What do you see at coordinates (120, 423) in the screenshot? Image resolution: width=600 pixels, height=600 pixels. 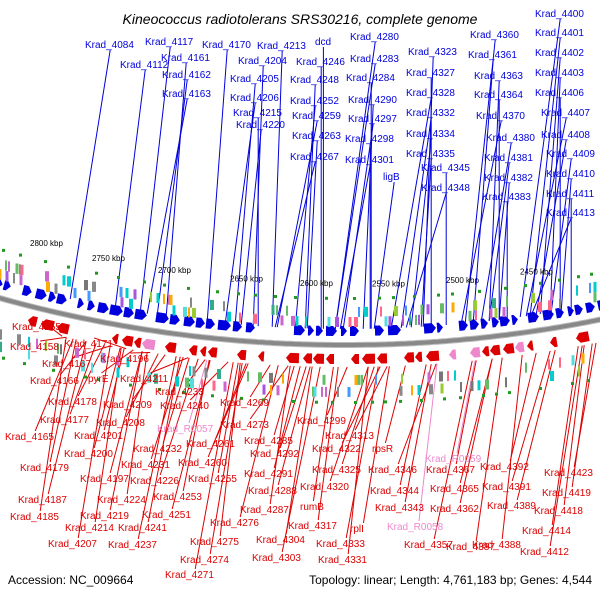 I see `reverse-gene-label: Krad_4208` at bounding box center [120, 423].